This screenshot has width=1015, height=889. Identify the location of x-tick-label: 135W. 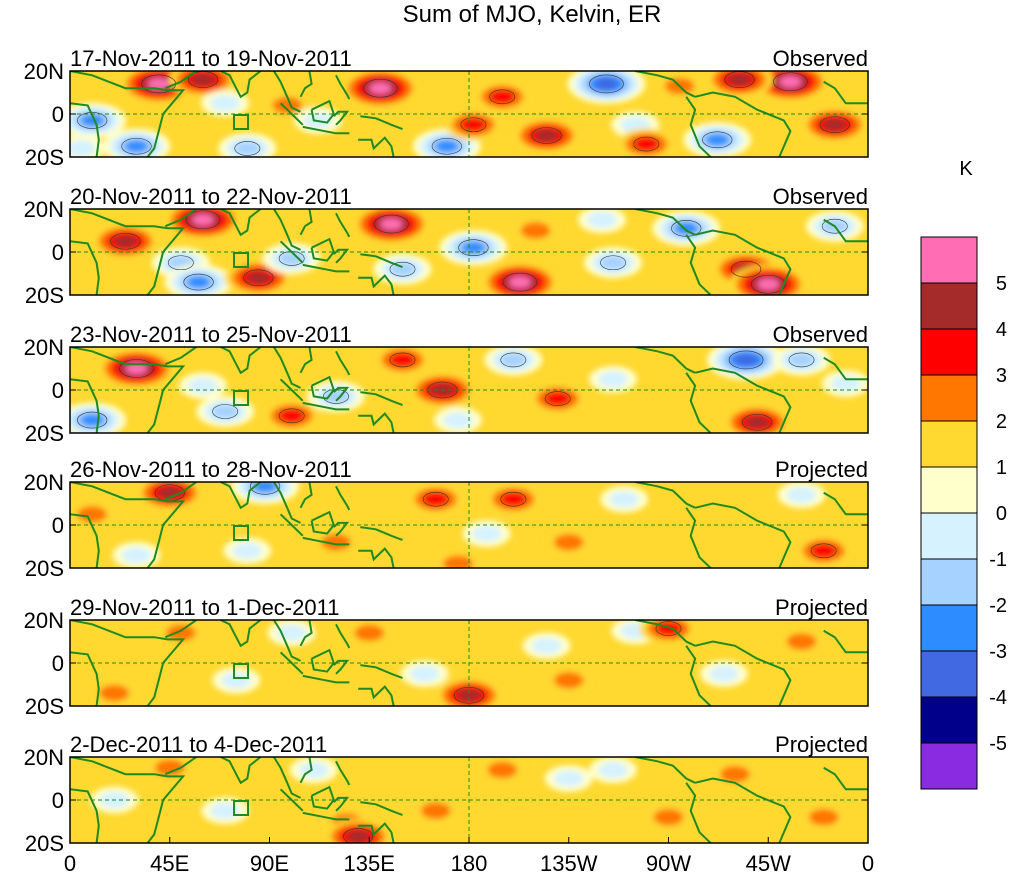
(569, 863).